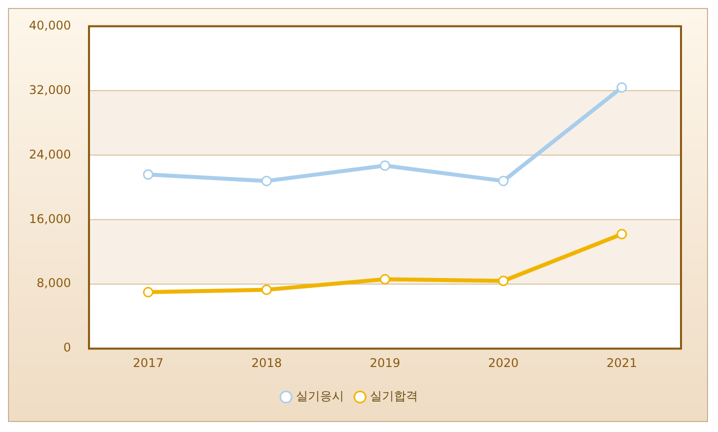 This screenshot has height=432, width=718. Describe the element at coordinates (503, 363) in the screenshot. I see `x-tick-label: 2020` at that location.